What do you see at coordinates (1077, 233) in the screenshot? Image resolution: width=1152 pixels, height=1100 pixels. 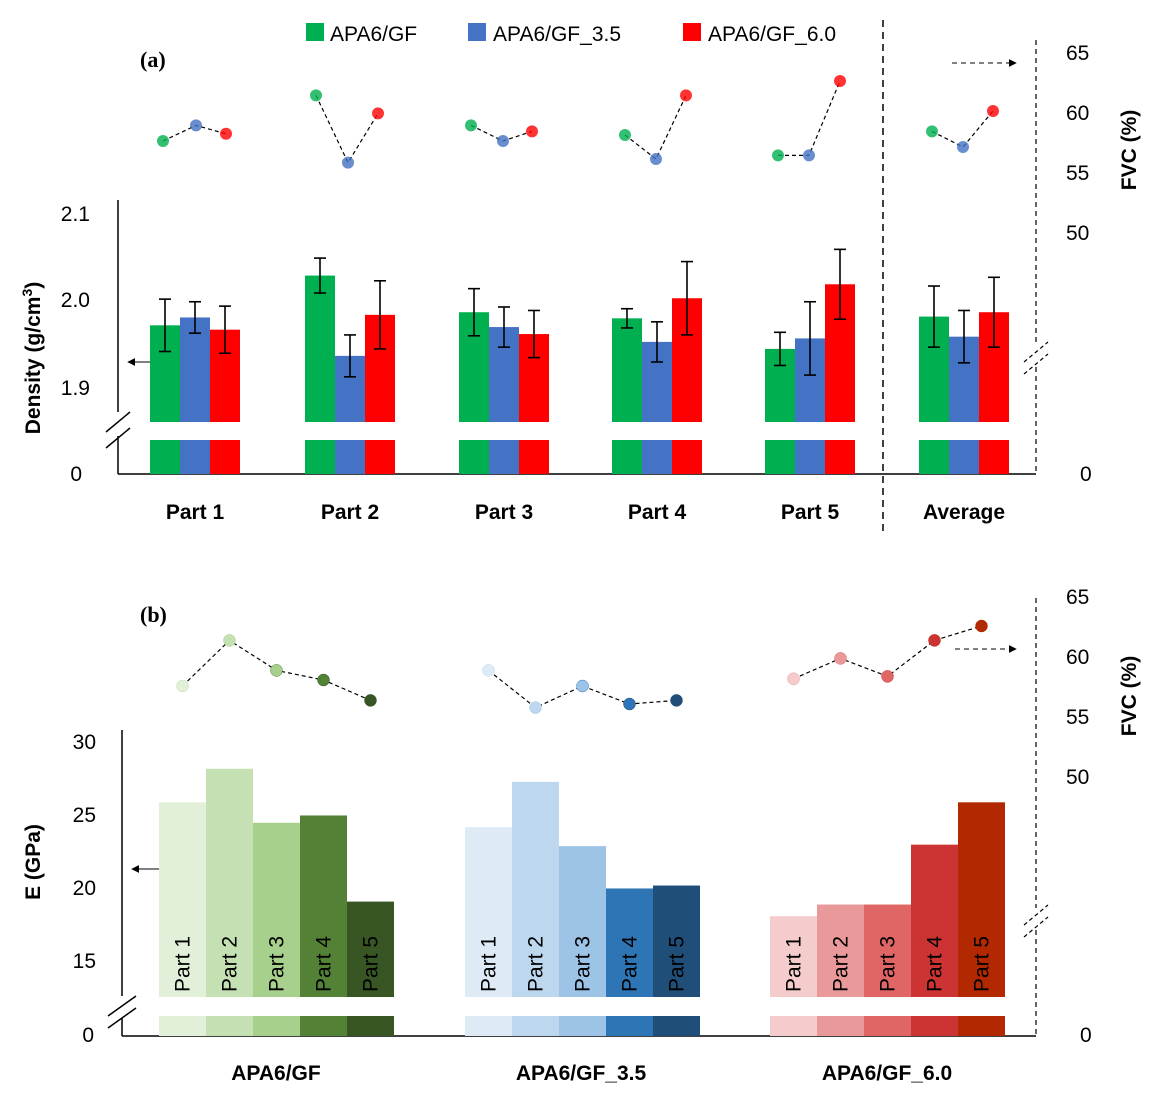 I see `a-y2-tick-label: 50` at bounding box center [1077, 233].